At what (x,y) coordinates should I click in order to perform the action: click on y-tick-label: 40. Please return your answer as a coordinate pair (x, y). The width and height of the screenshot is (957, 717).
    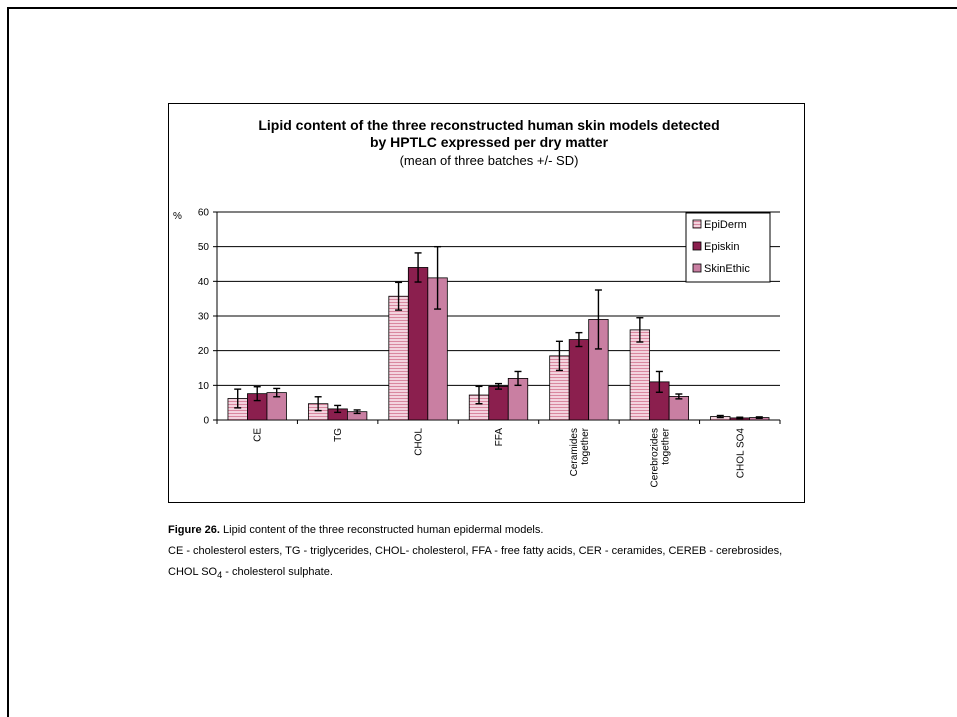
    Looking at the image, I should click on (204, 282).